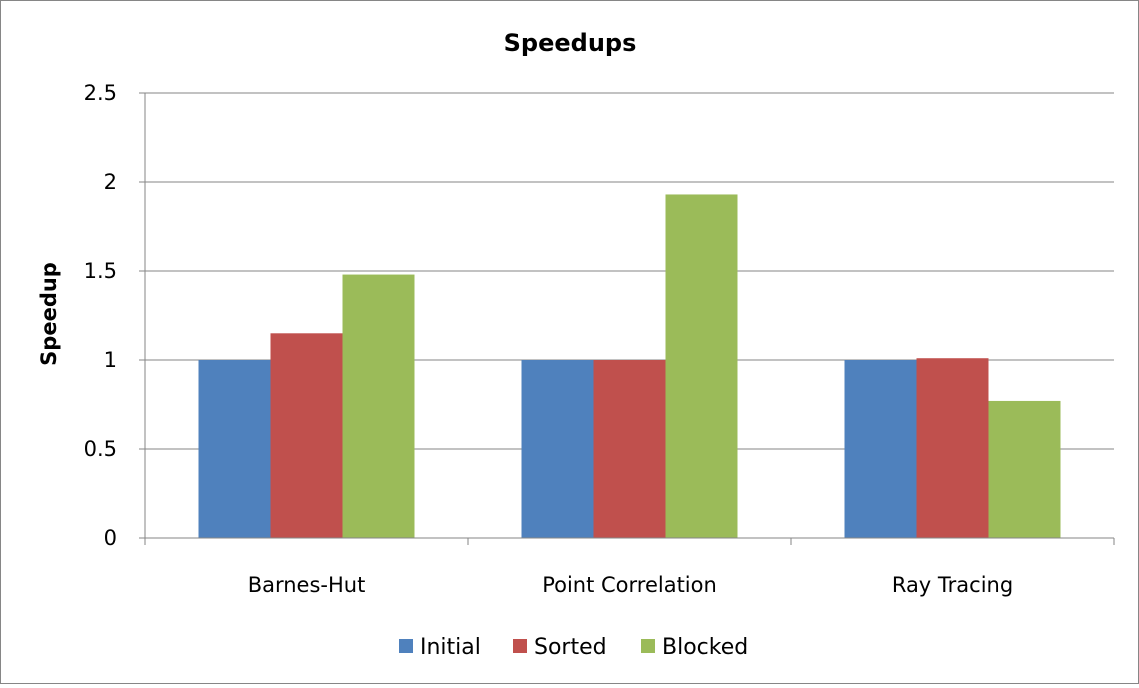 The height and width of the screenshot is (688, 1139). Describe the element at coordinates (110, 360) in the screenshot. I see `y-tick-label: 1` at that location.